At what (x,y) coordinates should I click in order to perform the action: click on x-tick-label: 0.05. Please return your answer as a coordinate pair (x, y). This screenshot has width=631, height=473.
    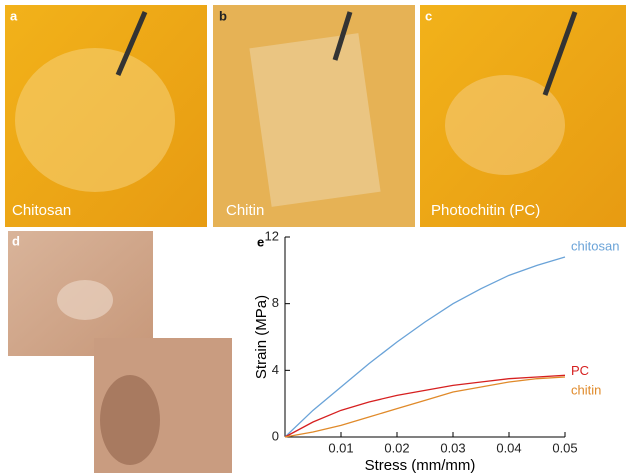
    Looking at the image, I should click on (564, 447).